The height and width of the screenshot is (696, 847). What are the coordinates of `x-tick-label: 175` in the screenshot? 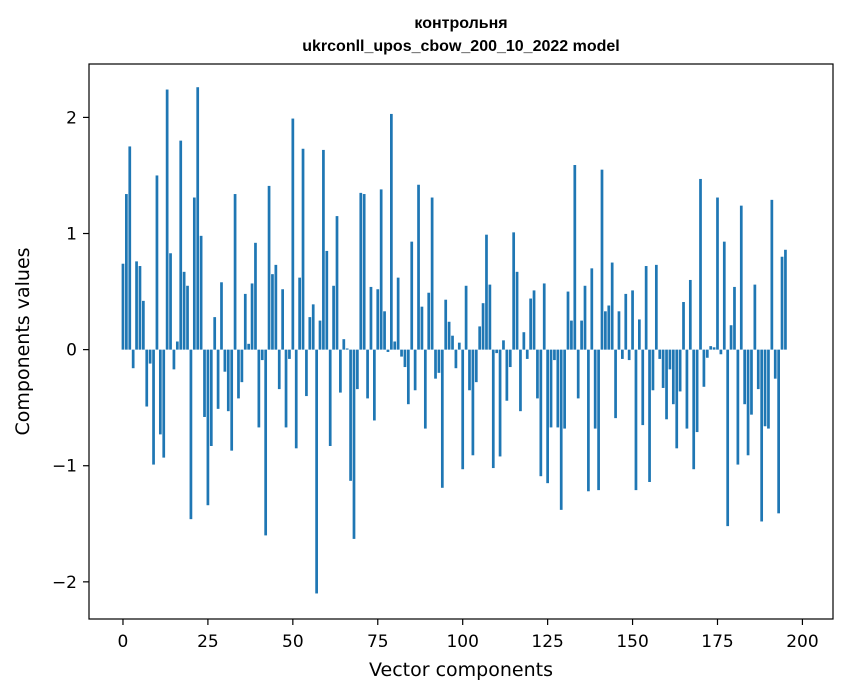 It's located at (717, 642).